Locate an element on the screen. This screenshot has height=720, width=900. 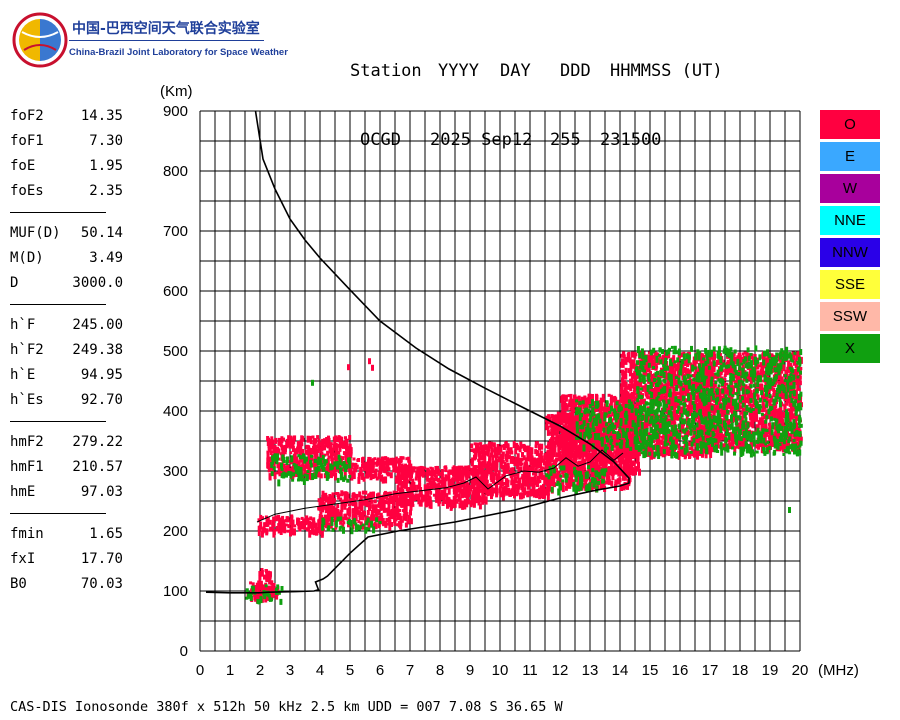
header-label-day: DAY is located at coordinates (515, 71).